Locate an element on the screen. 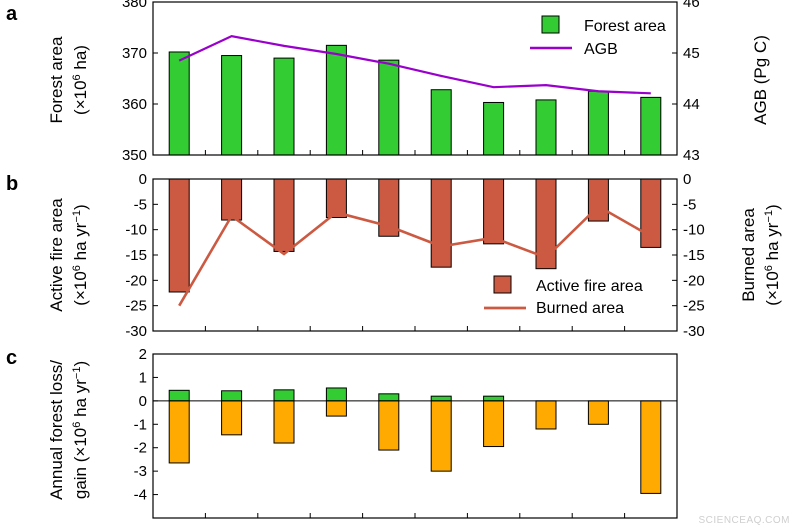 This screenshot has width=800, height=530. panel-letter-c: c is located at coordinates (11, 358).